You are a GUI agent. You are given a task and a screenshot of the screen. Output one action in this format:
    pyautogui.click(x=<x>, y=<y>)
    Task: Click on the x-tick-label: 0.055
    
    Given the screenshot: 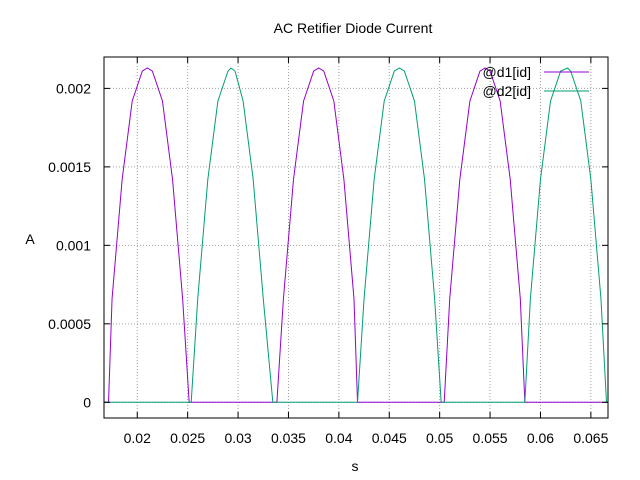 What is the action you would take?
    pyautogui.click(x=490, y=438)
    